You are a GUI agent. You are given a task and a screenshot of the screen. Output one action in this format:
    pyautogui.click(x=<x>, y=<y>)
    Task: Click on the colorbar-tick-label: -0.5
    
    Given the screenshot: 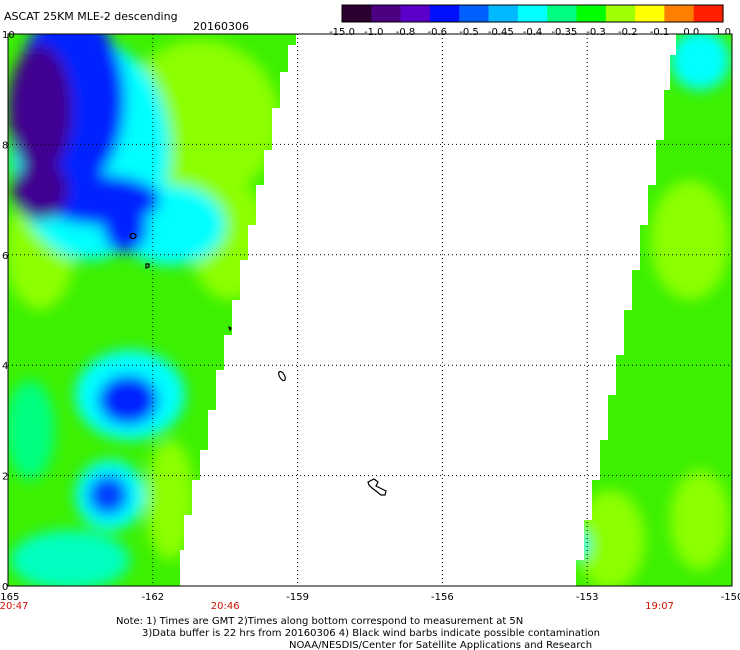 What is the action you would take?
    pyautogui.click(x=469, y=32)
    